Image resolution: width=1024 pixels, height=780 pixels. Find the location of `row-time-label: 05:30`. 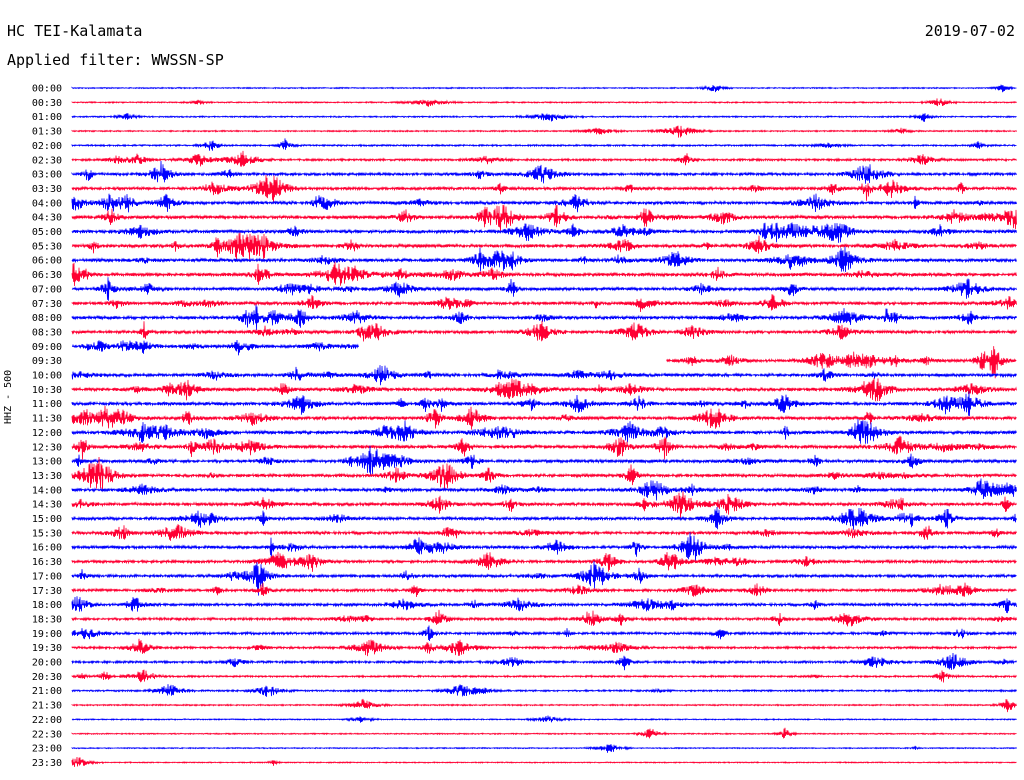

row-time-label: 05:30 is located at coordinates (47, 246).